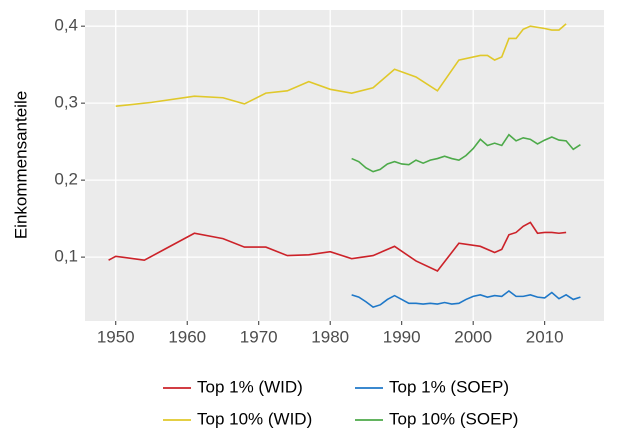 Image resolution: width=624 pixels, height=436 pixels. I want to click on y-axis-label: Einkommensanteile, so click(20, 165).